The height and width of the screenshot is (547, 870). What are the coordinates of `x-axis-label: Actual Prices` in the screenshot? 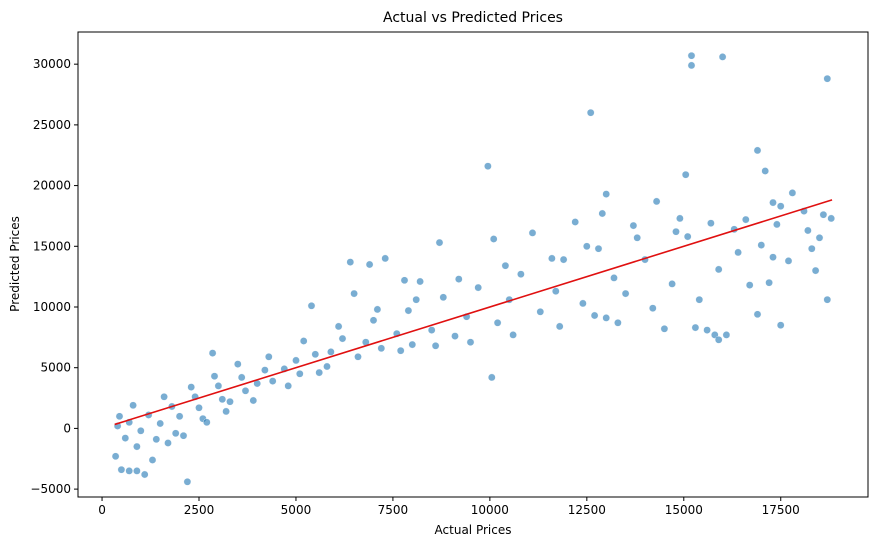 It's located at (473, 530).